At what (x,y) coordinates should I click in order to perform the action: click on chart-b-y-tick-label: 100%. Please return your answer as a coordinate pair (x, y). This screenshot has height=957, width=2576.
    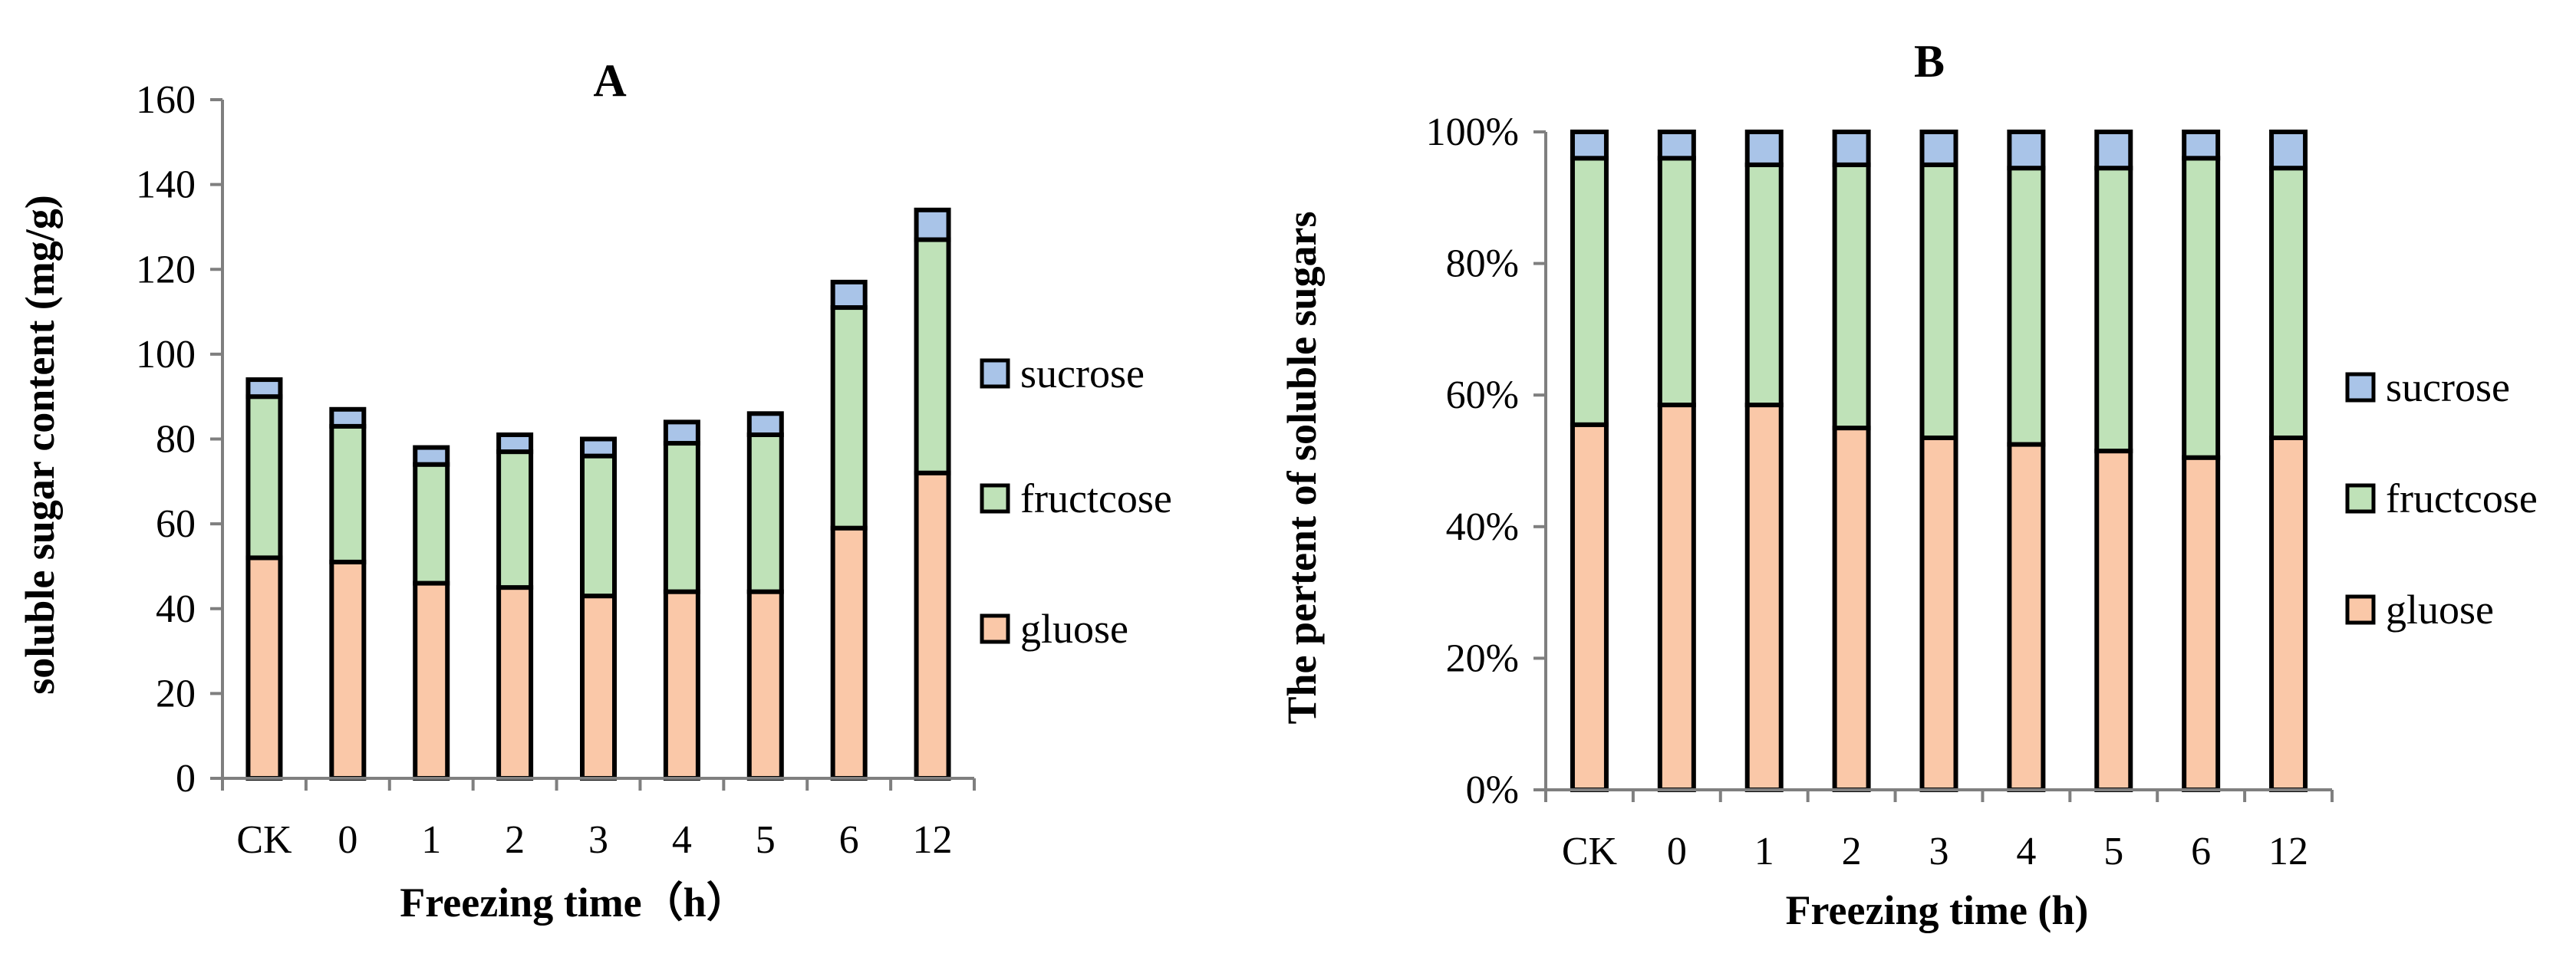
    Looking at the image, I should click on (1472, 132).